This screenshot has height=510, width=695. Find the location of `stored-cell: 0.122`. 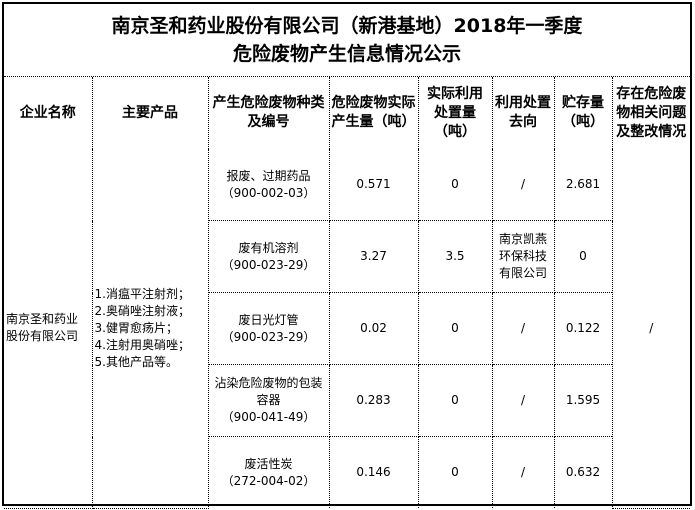

stored-cell: 0.122 is located at coordinates (582, 328).